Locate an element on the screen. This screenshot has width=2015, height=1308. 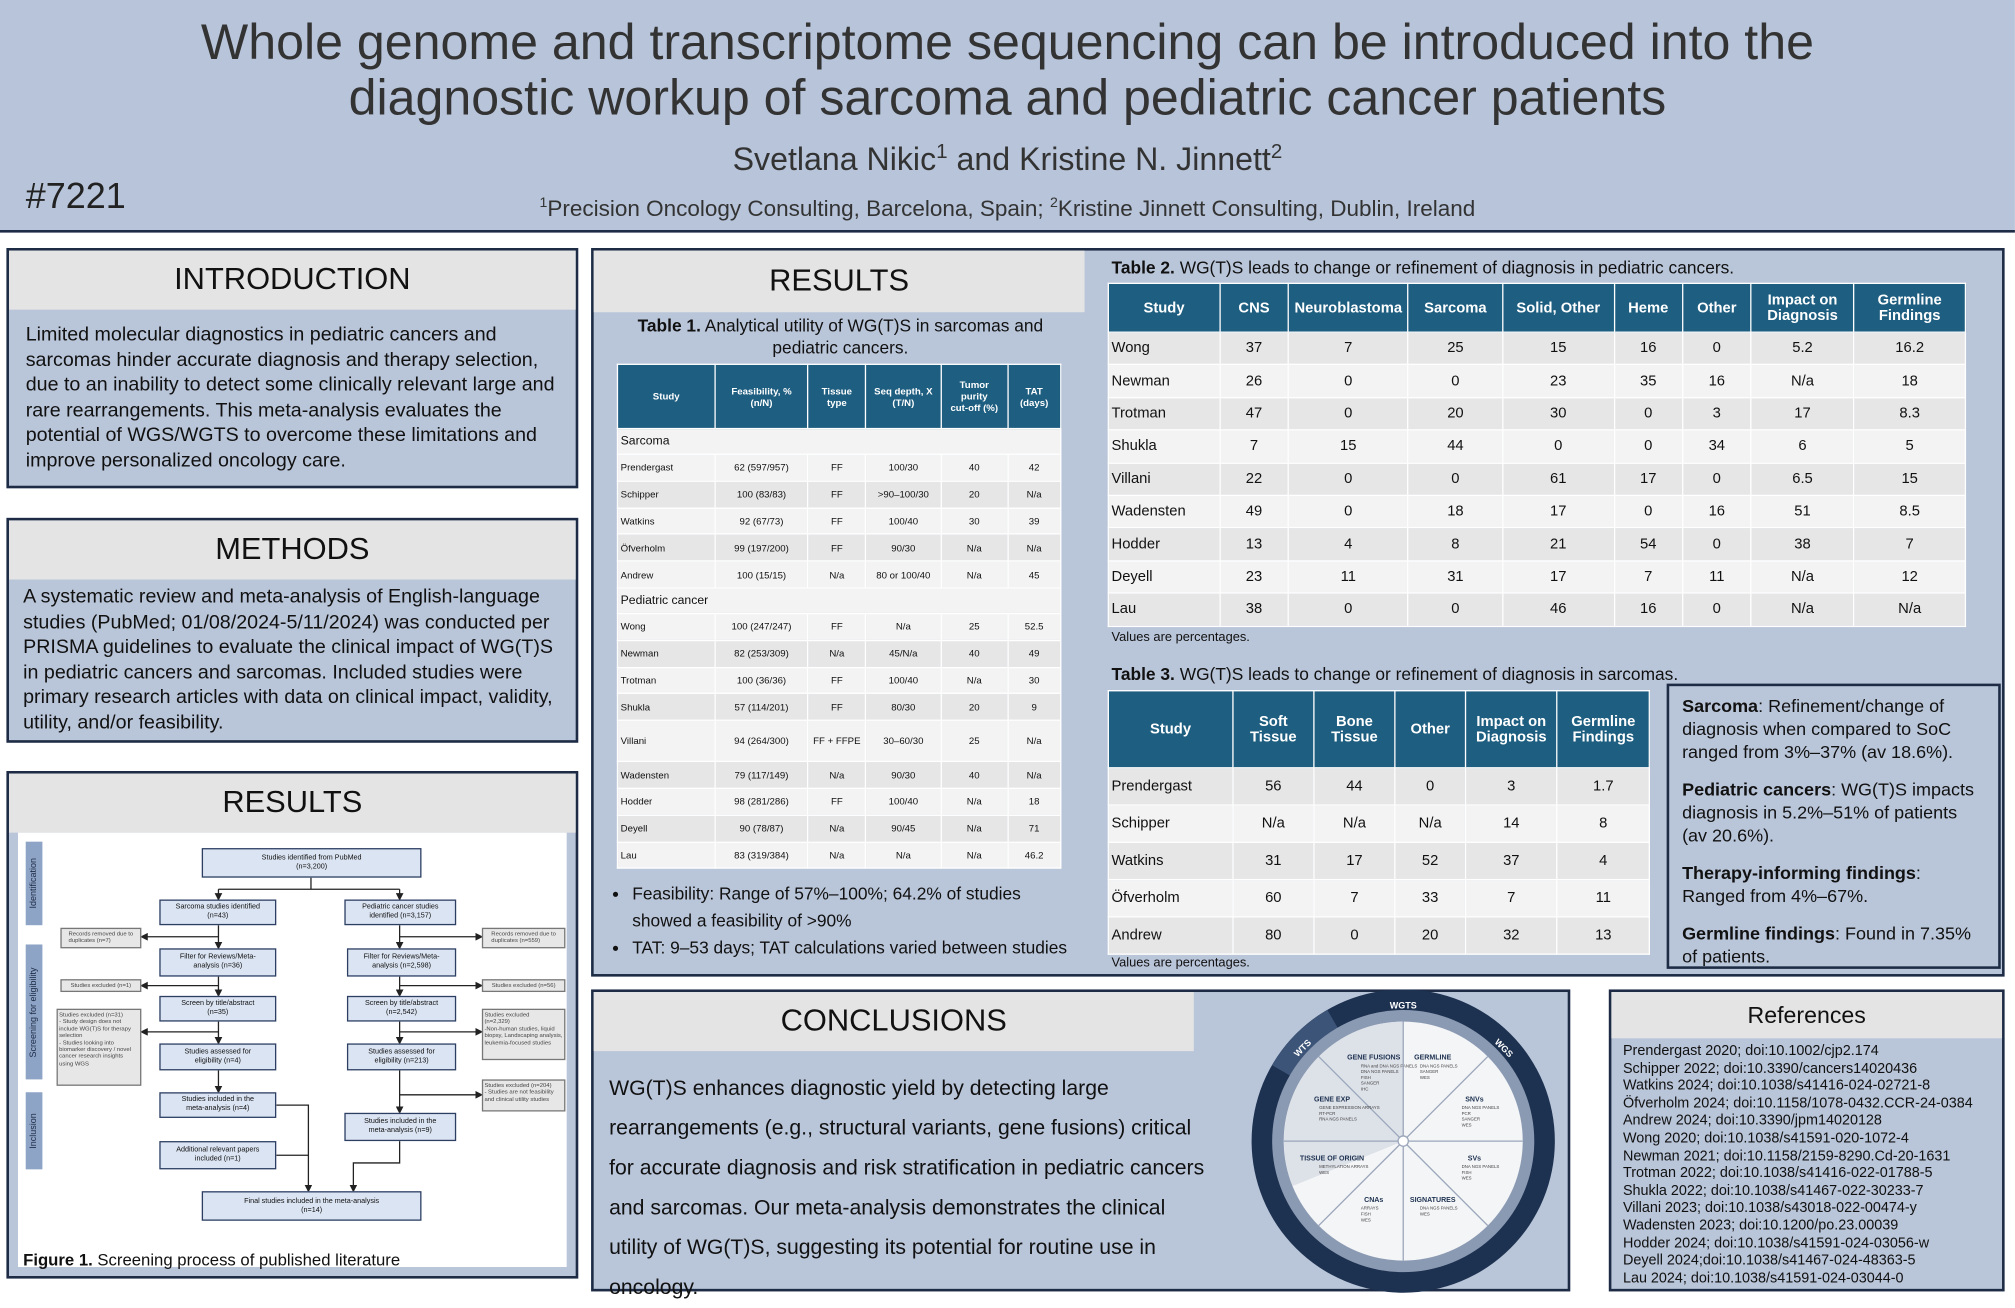
table-row: Öfverholm 60 7 33 7 11 is located at coordinates (1378, 898).